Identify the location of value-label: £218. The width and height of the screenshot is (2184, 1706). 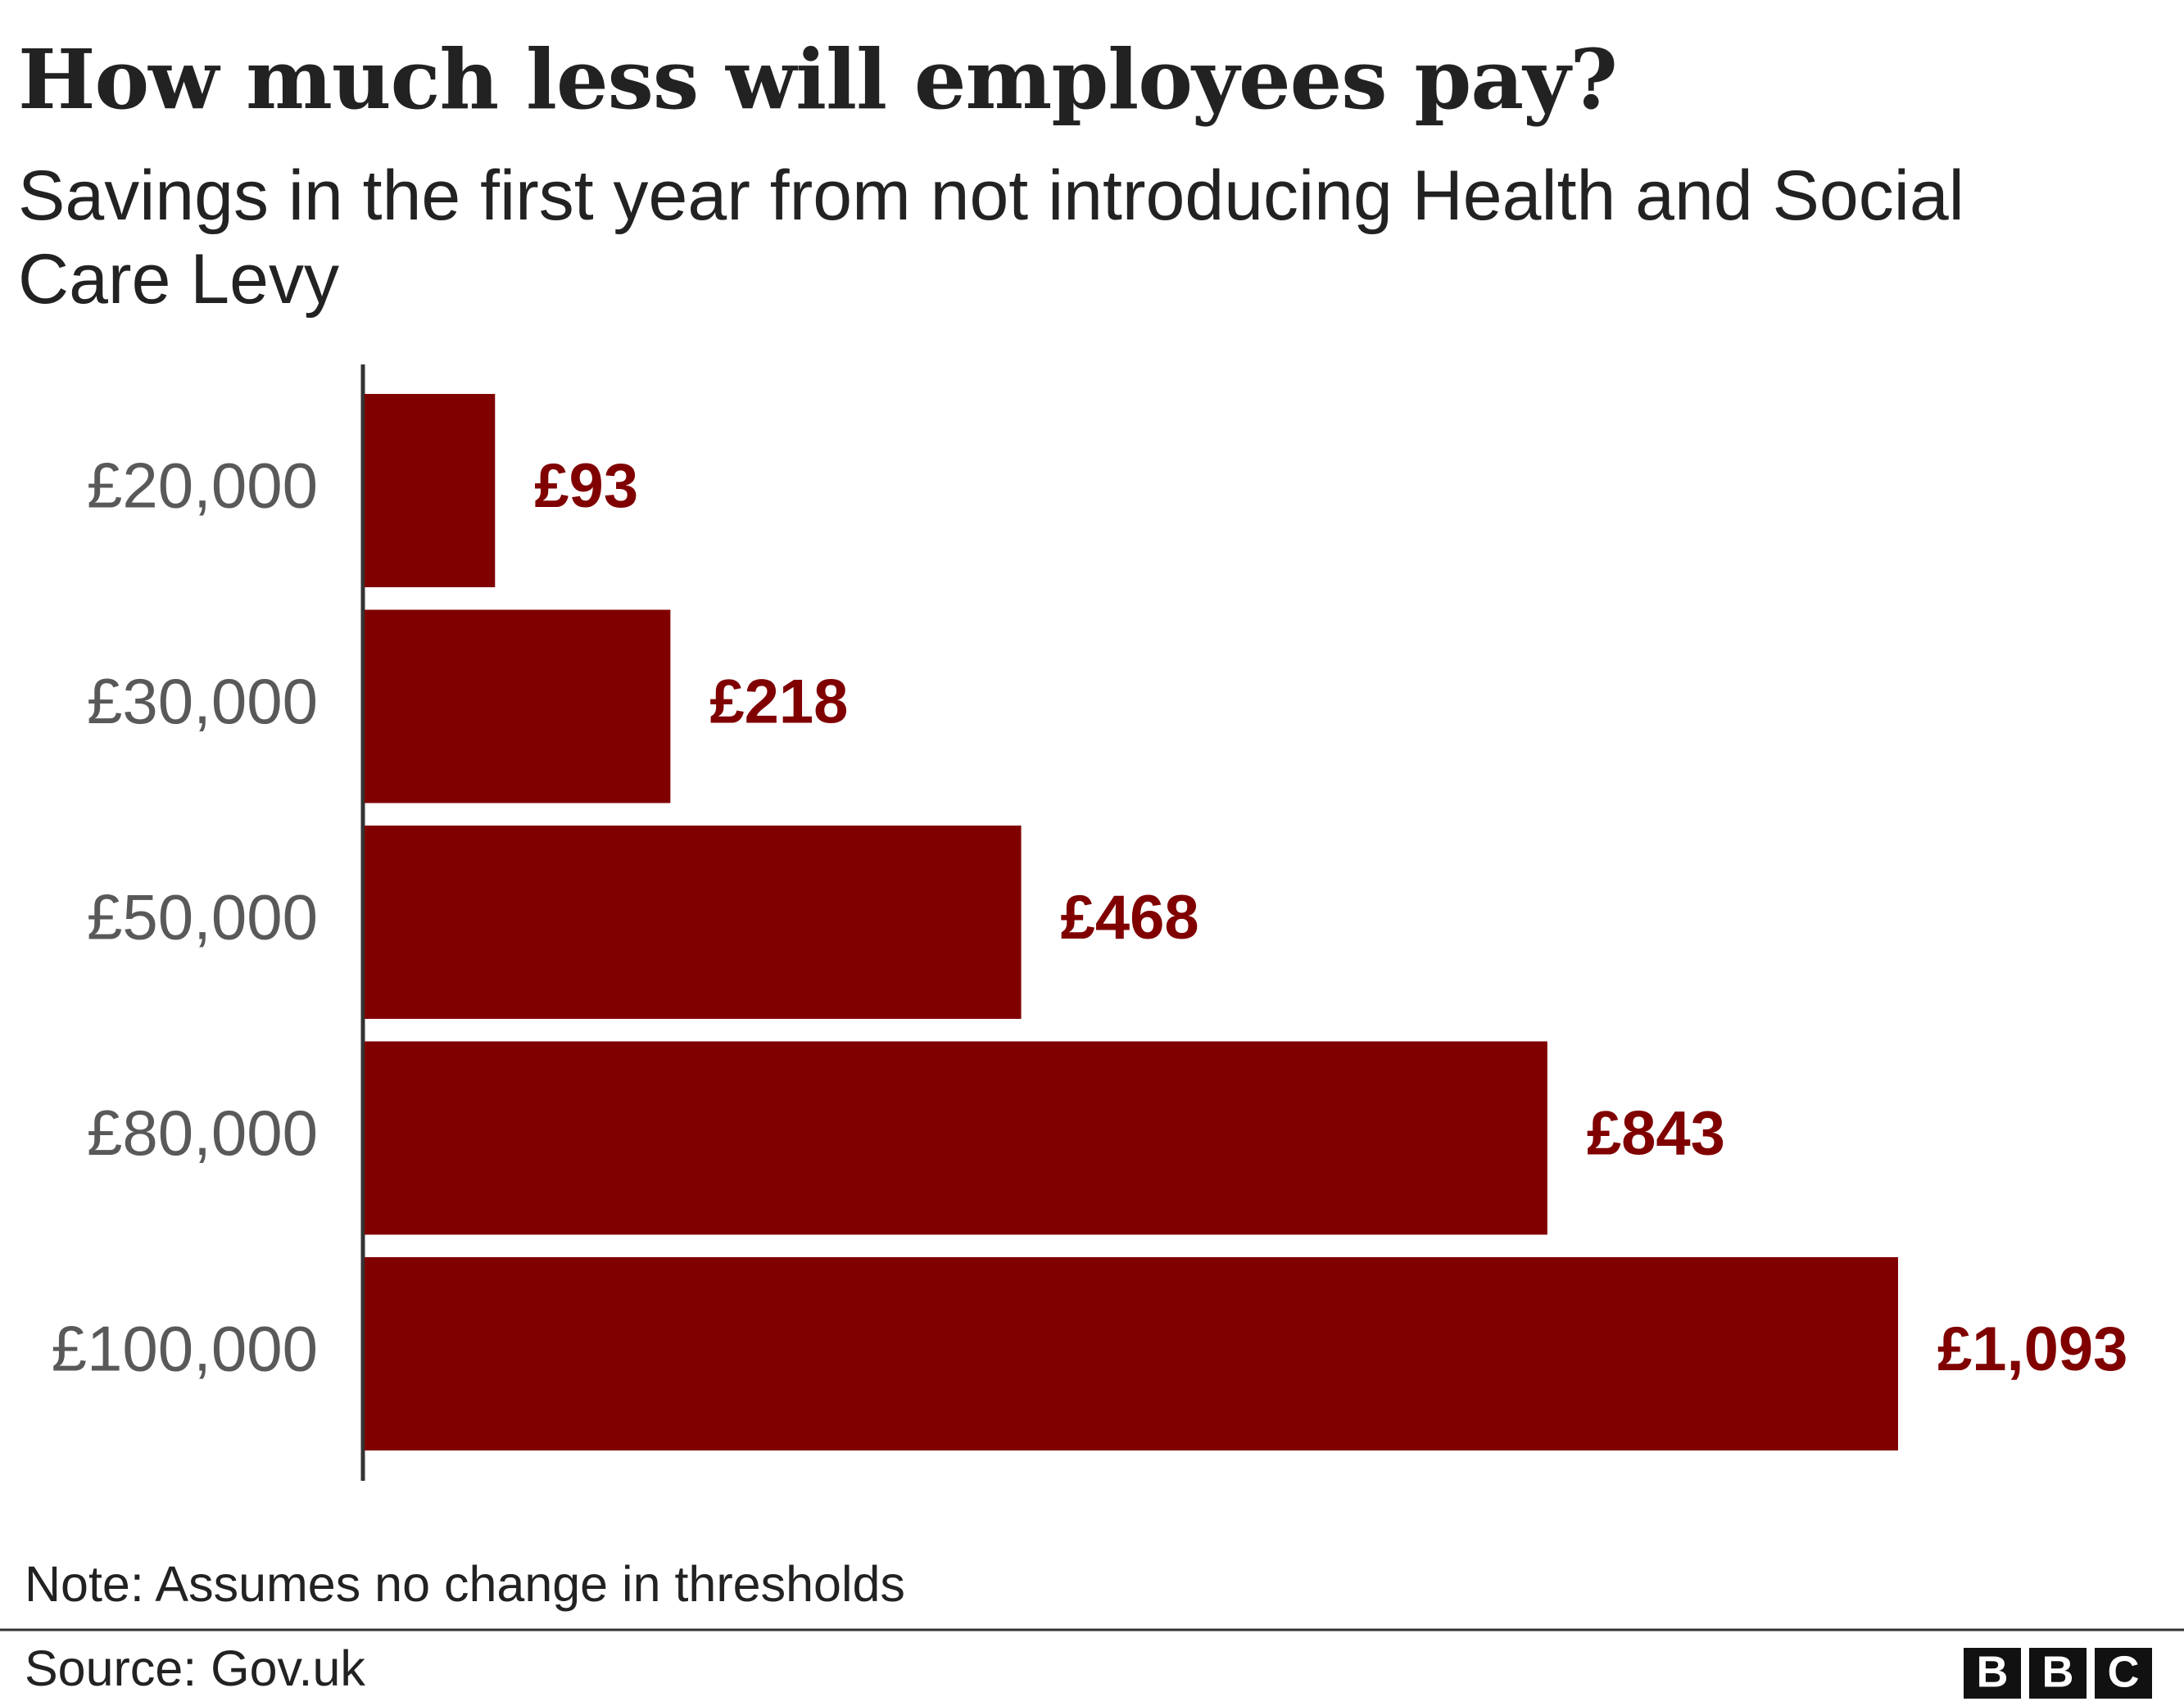
(779, 702).